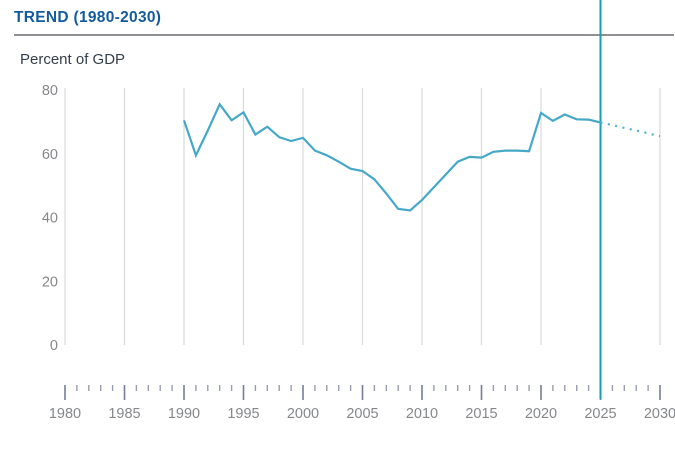 This screenshot has width=675, height=455. I want to click on x-axis-tick-label: 2005, so click(362, 414).